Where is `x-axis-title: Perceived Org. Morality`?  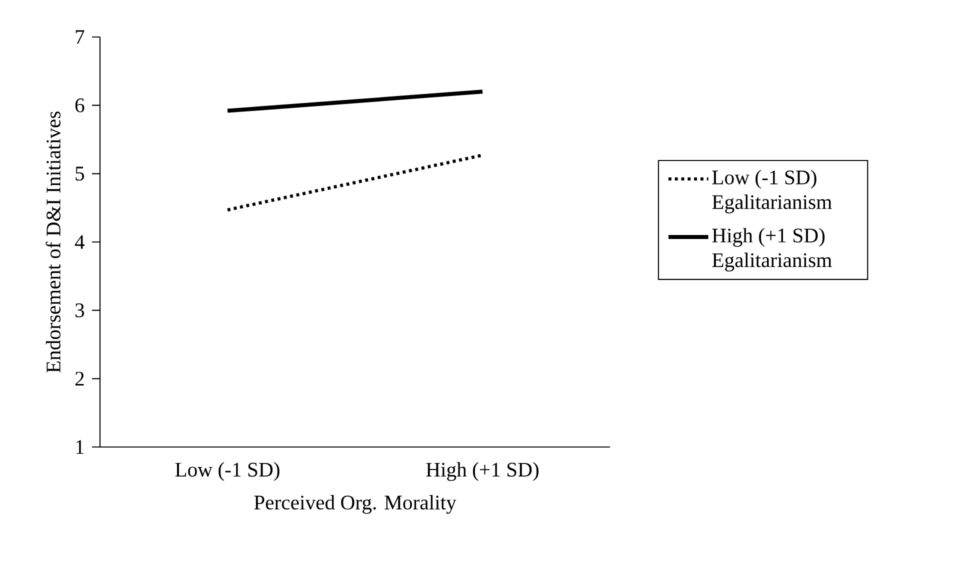 x-axis-title: Perceived Org. Morality is located at coordinates (355, 504).